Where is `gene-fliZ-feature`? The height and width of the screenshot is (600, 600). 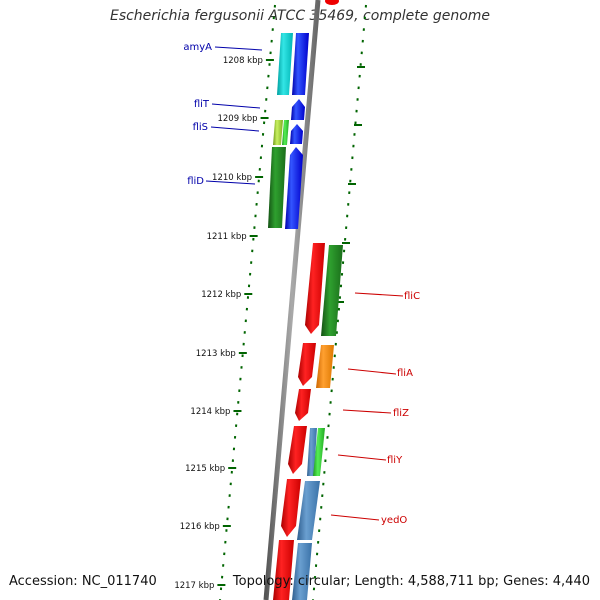 gene-fliZ-feature is located at coordinates (303, 405).